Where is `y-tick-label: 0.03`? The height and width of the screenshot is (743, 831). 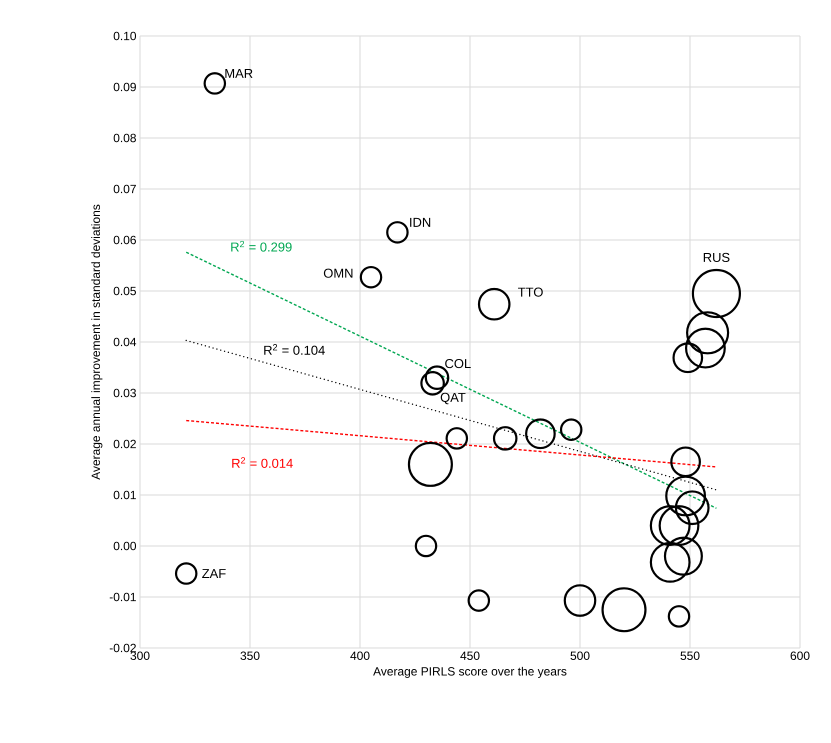
y-tick-label: 0.03 is located at coordinates (125, 393).